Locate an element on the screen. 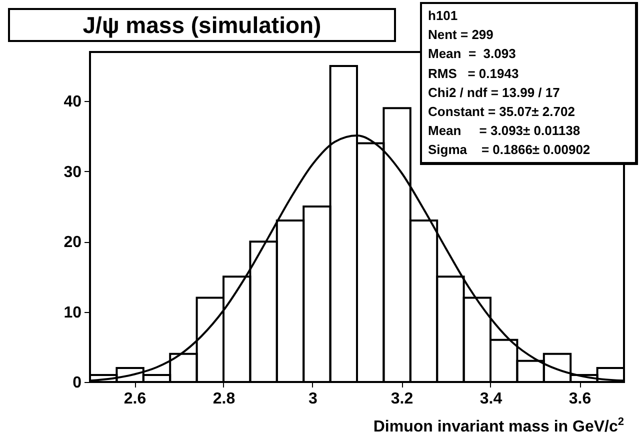  annotation: Sigma = 0.1866± 0.00902 is located at coordinates (510, 150).